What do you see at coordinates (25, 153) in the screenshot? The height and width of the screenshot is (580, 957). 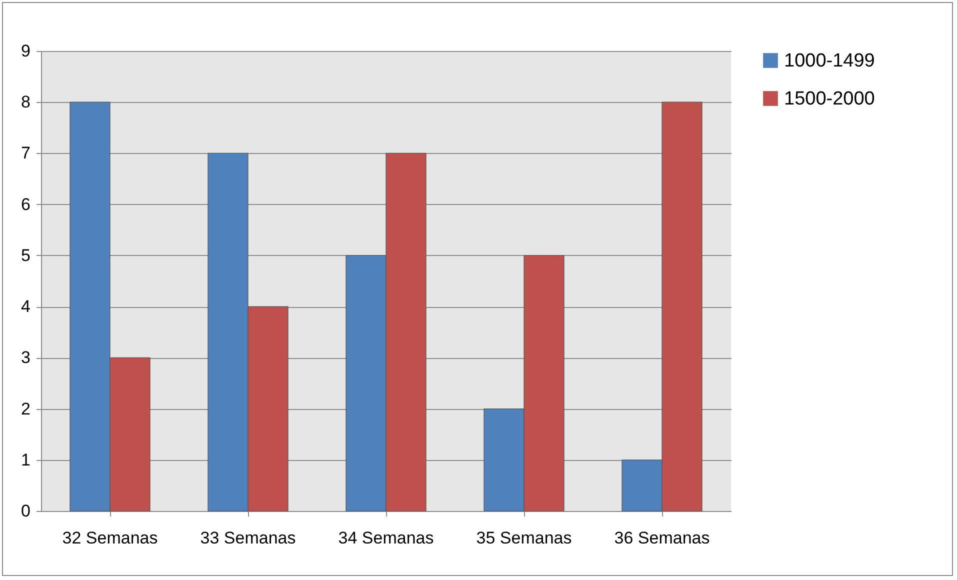 I see `y-tick-label: 7` at bounding box center [25, 153].